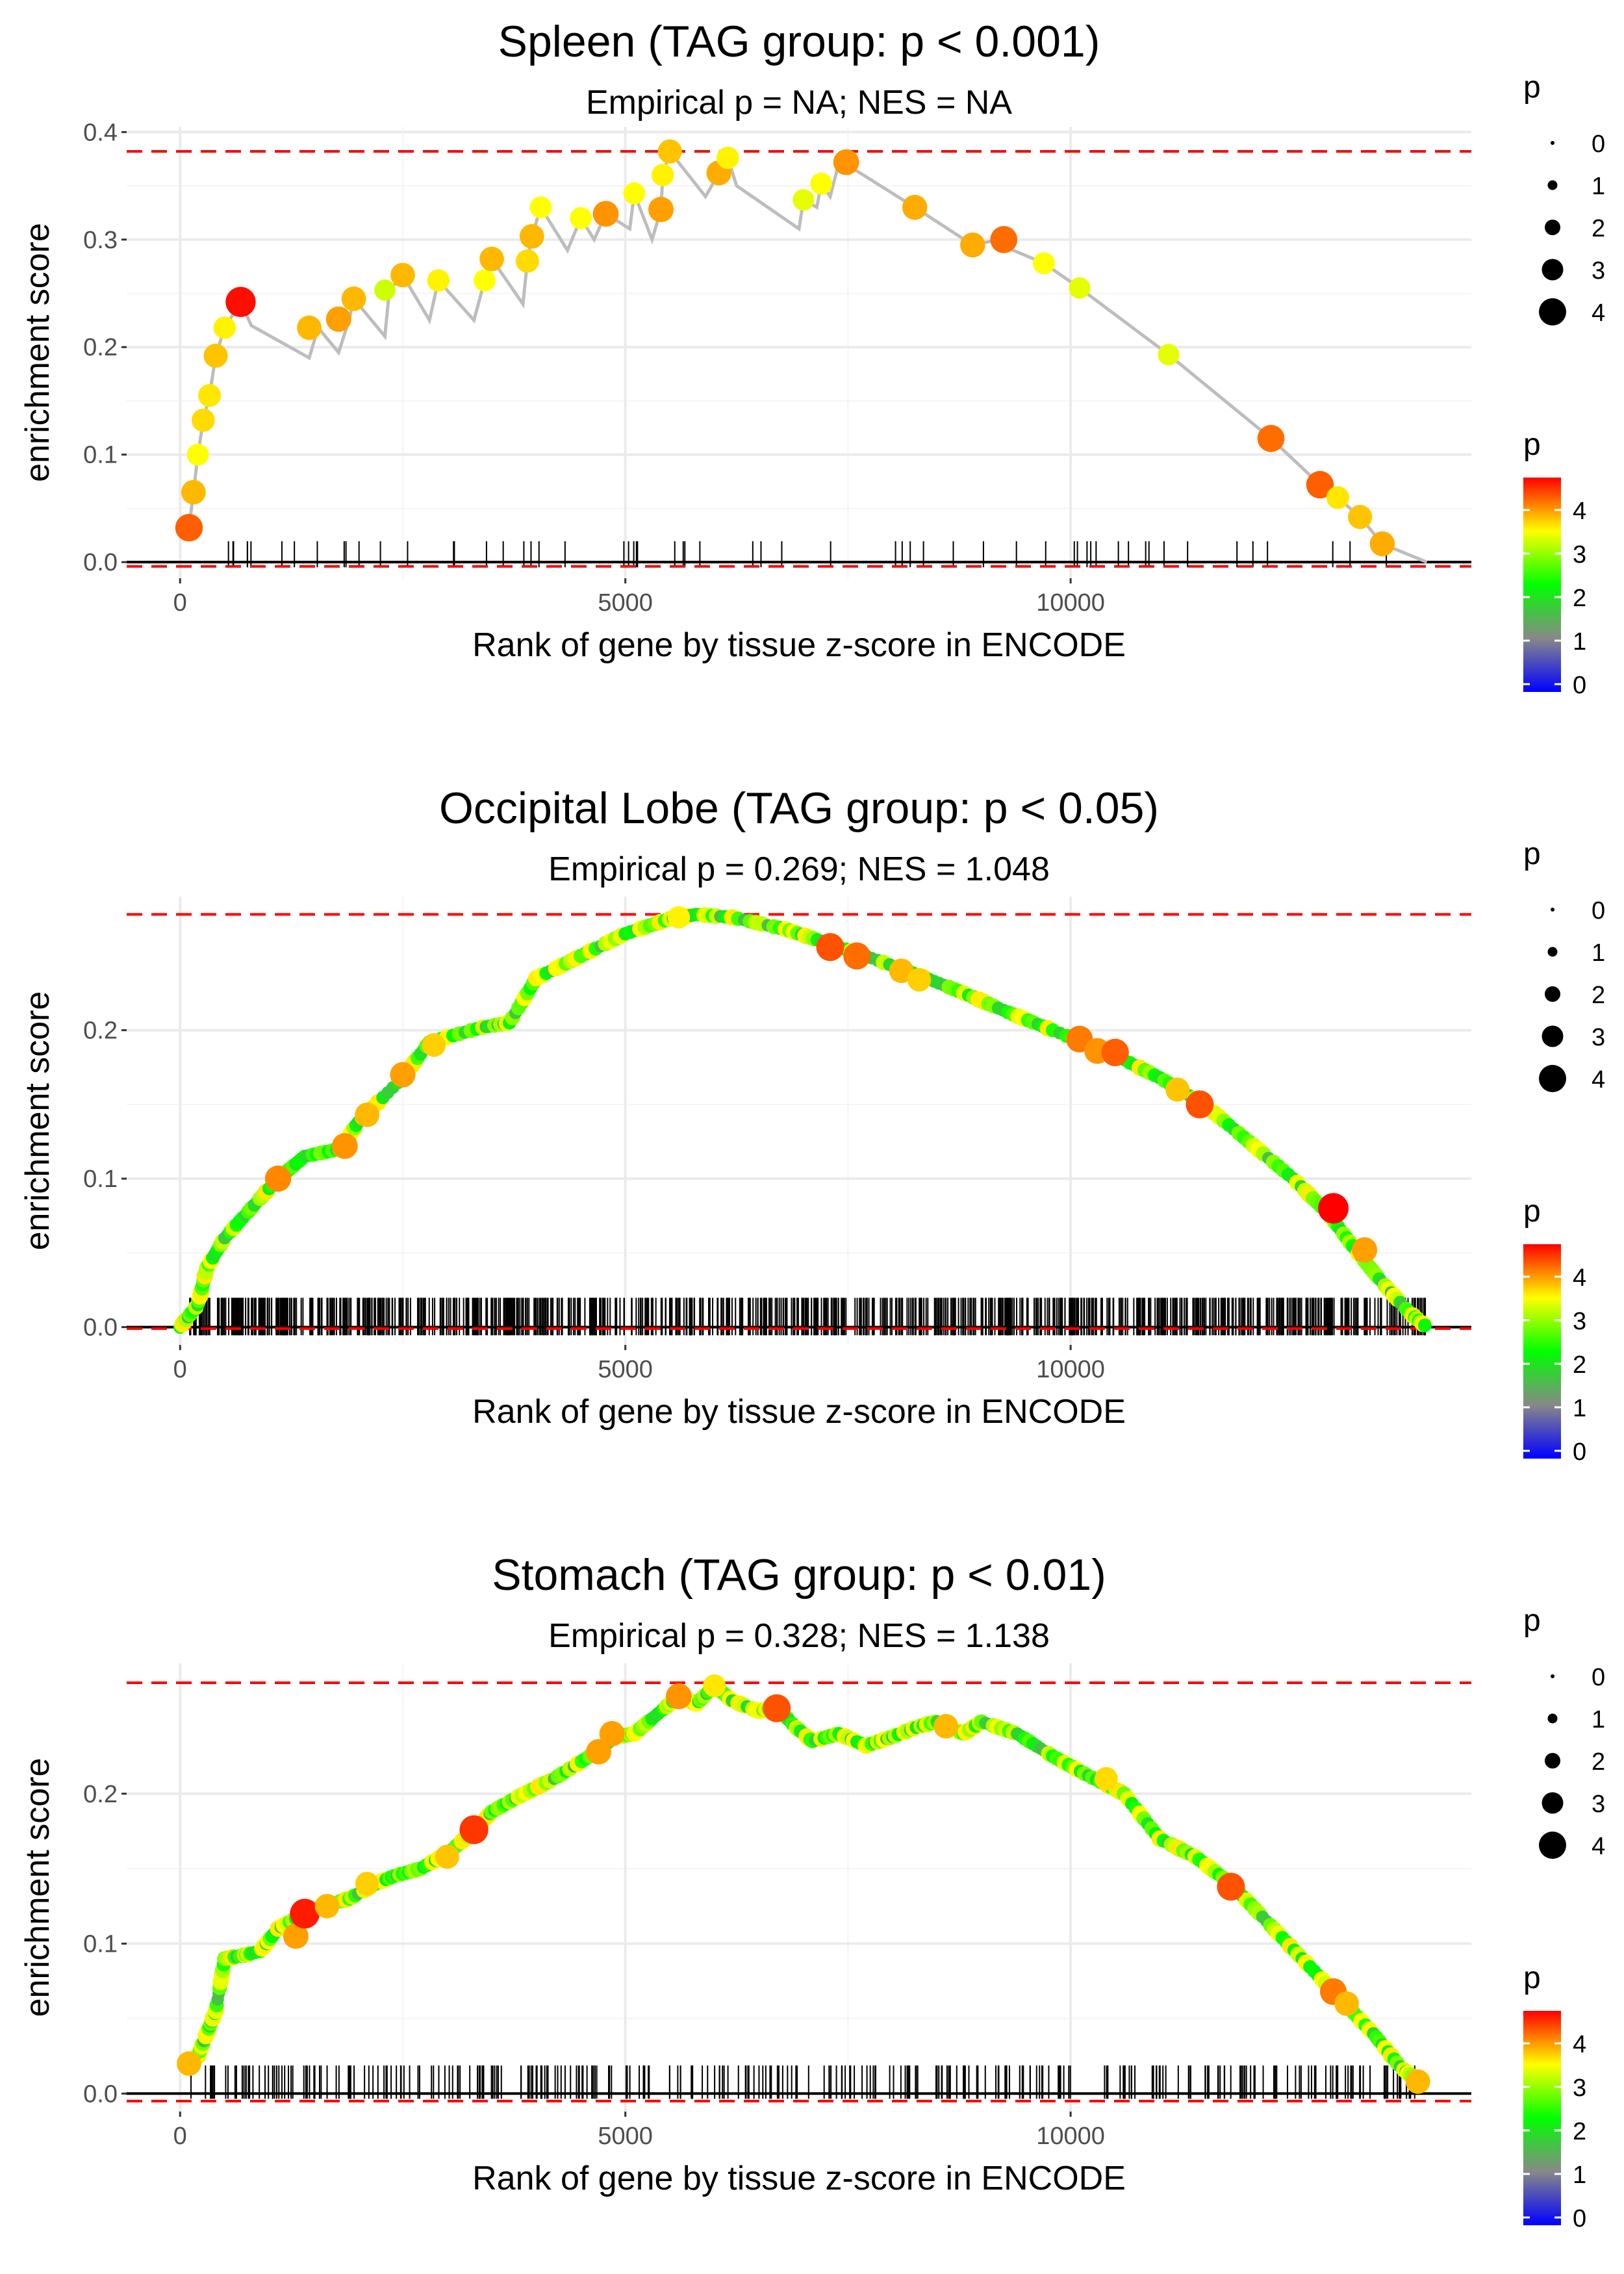 The width and height of the screenshot is (1624, 2274). Describe the element at coordinates (1070, 603) in the screenshot. I see `x-tick-label: 10000` at that location.